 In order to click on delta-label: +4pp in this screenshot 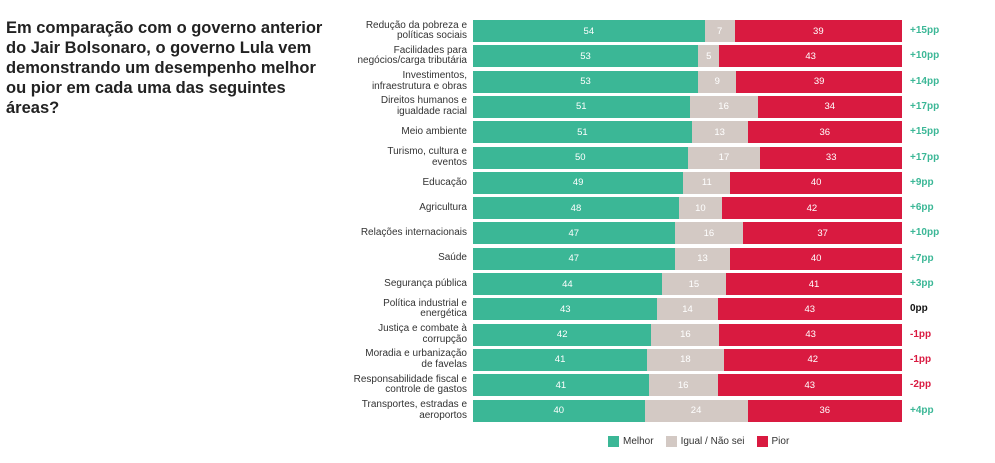, I will do `click(922, 410)`.